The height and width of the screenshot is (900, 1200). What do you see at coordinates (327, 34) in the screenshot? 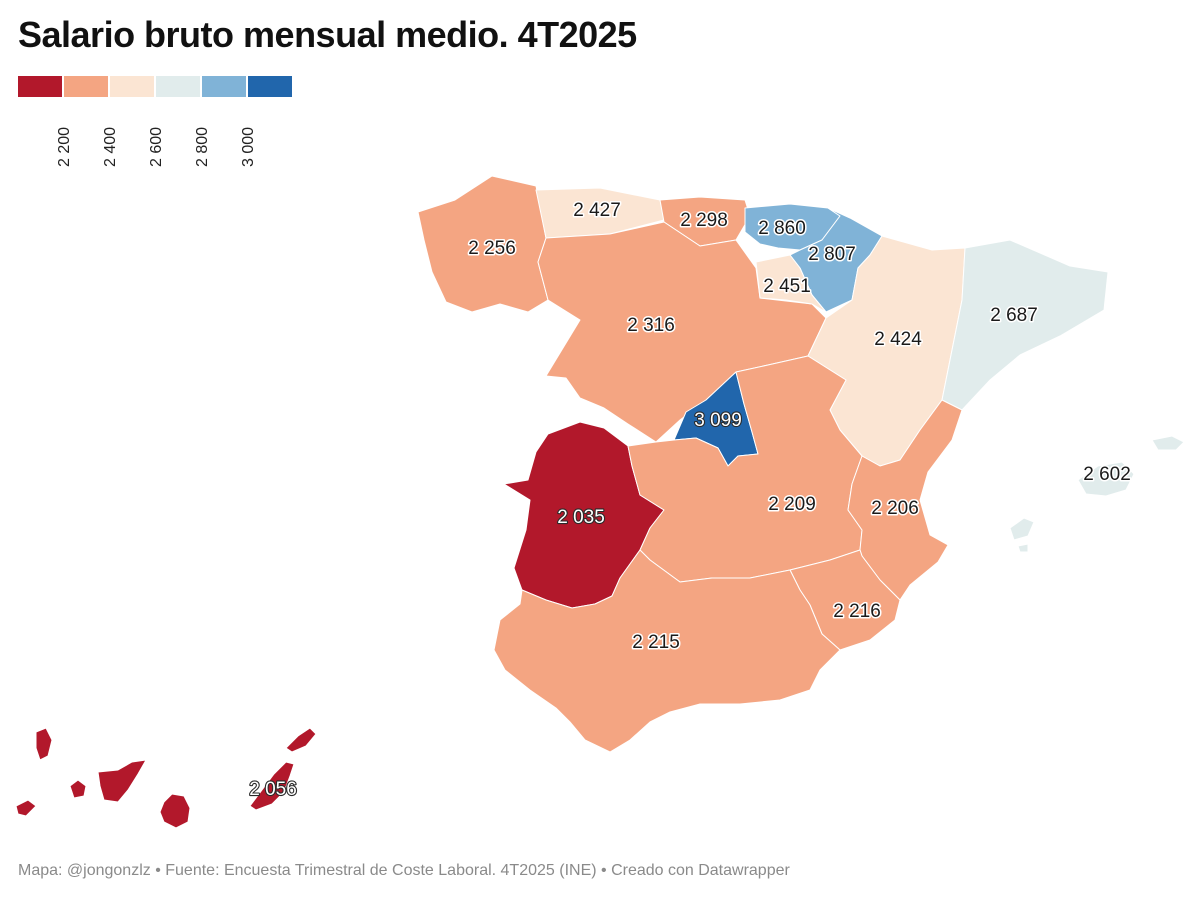
I see `chart-title: Salario bruto mensual medio. 4T2025` at bounding box center [327, 34].